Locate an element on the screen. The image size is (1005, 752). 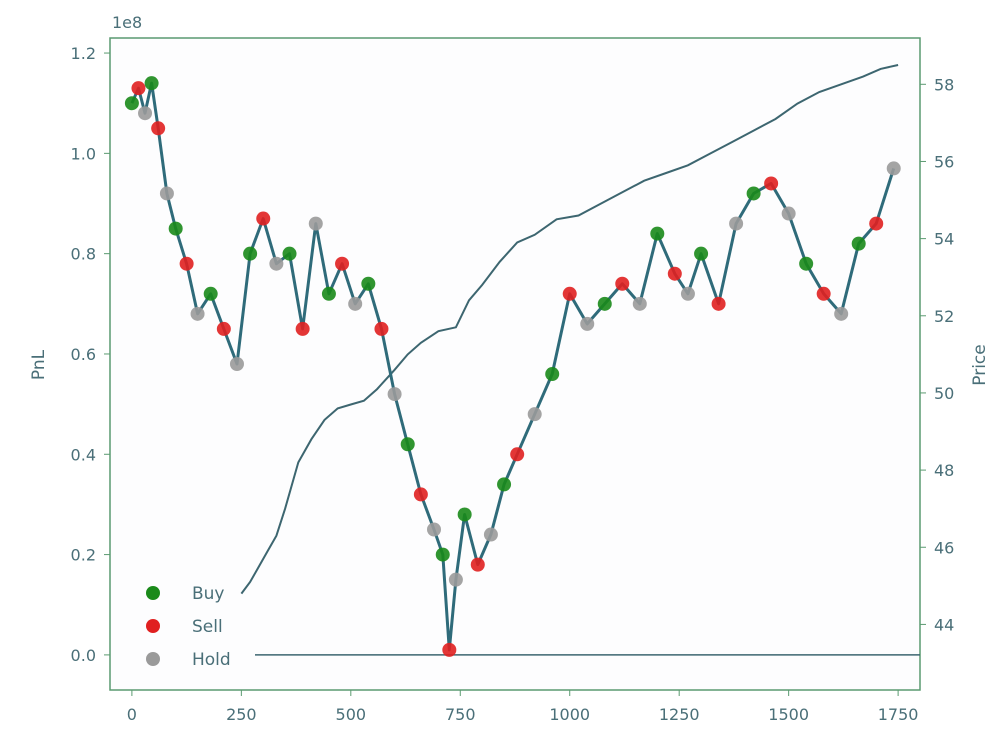
right-y-tick-label: 52 is located at coordinates (944, 316).